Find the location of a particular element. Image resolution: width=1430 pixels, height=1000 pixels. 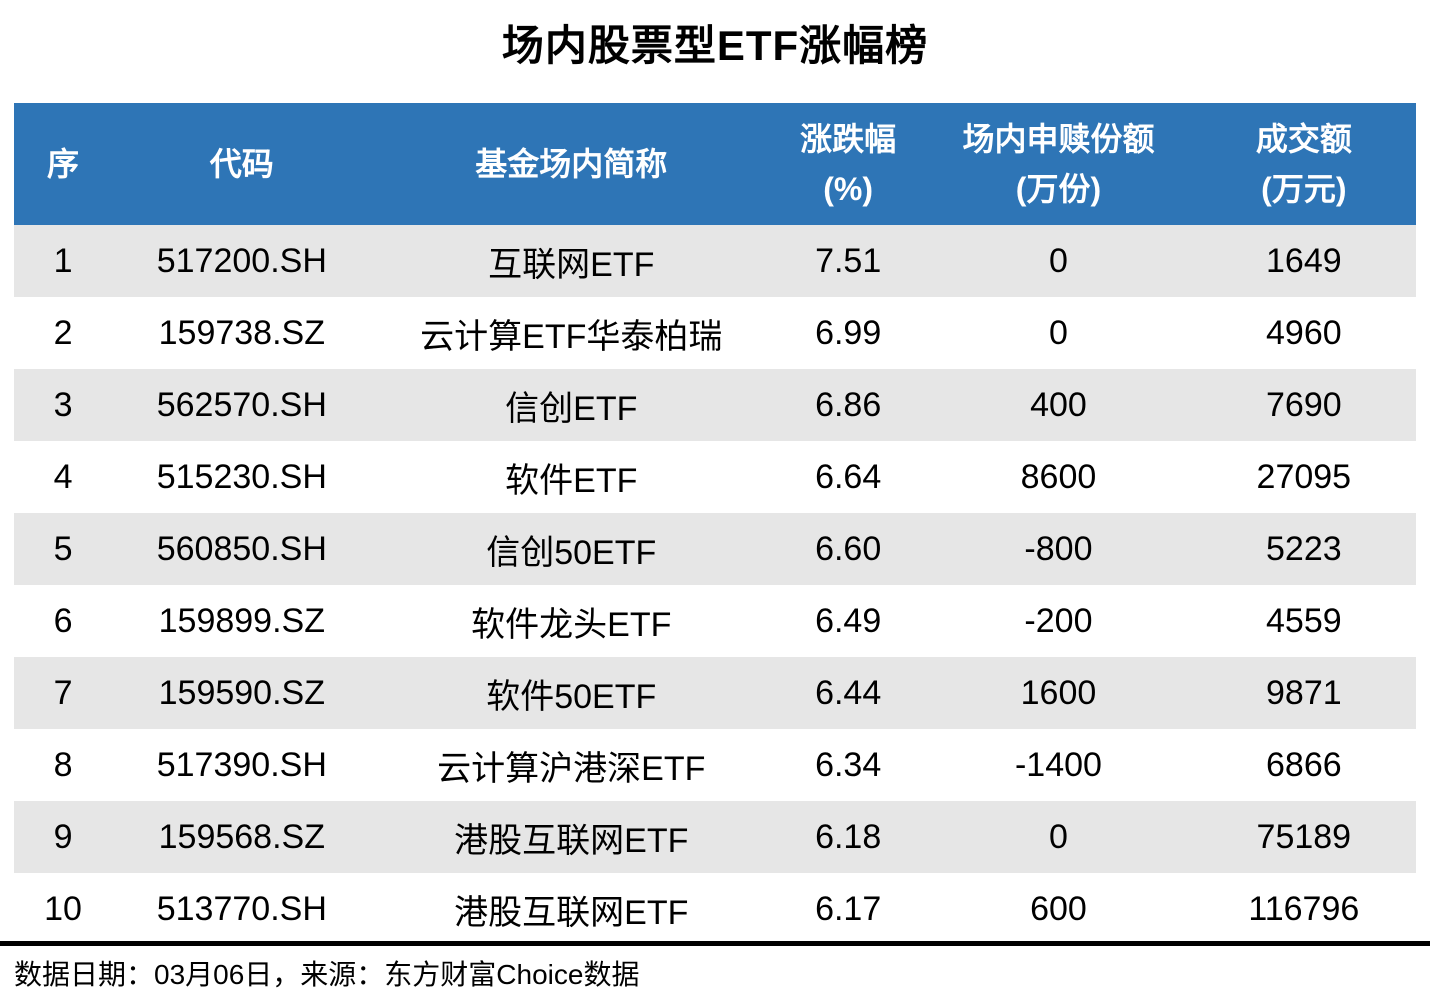

table-row: 8 517390.SH 云计算沪港深ETF 6.34 -1400 6866 is located at coordinates (715, 765).